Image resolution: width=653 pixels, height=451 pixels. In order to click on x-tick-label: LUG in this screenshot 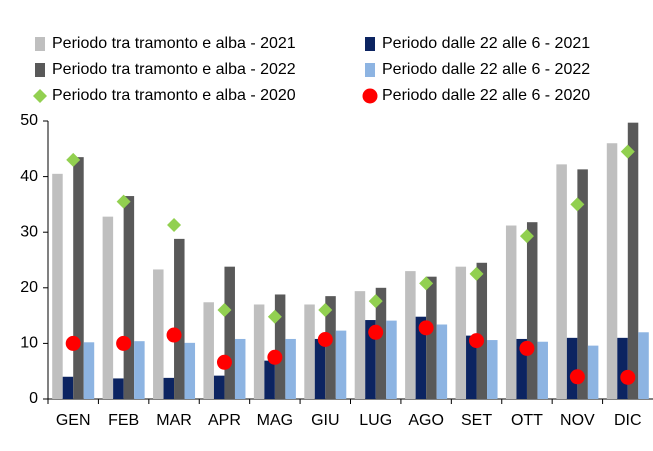, I will do `click(375, 420)`.